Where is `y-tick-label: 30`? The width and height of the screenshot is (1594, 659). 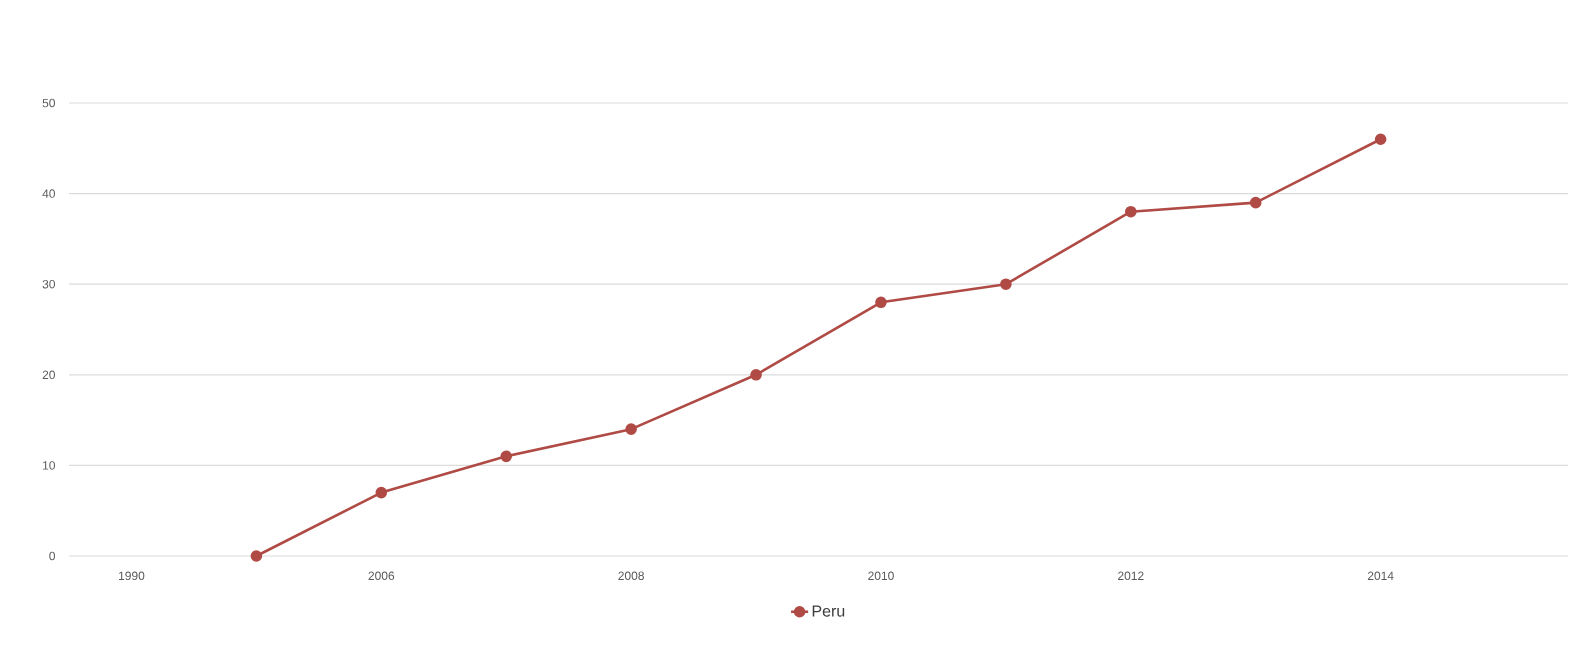
y-tick-label: 30 is located at coordinates (49, 284).